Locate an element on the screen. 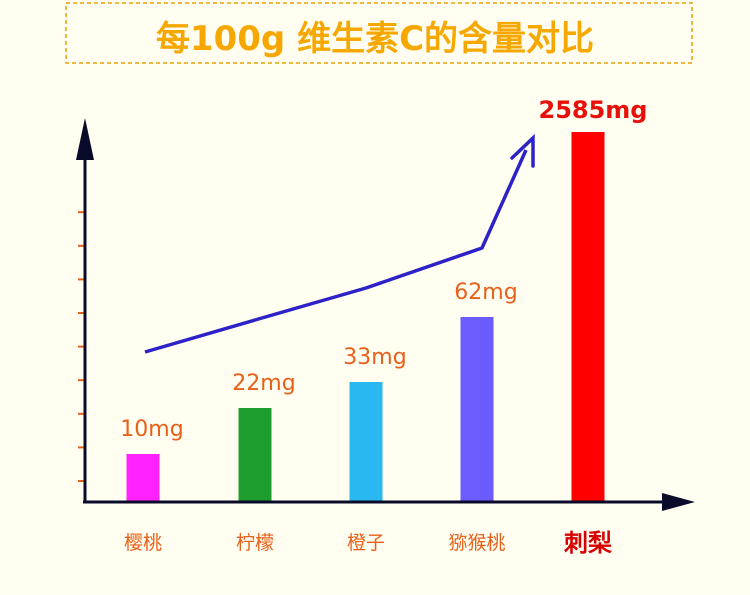  trend-arrowhead is located at coordinates (522, 150).